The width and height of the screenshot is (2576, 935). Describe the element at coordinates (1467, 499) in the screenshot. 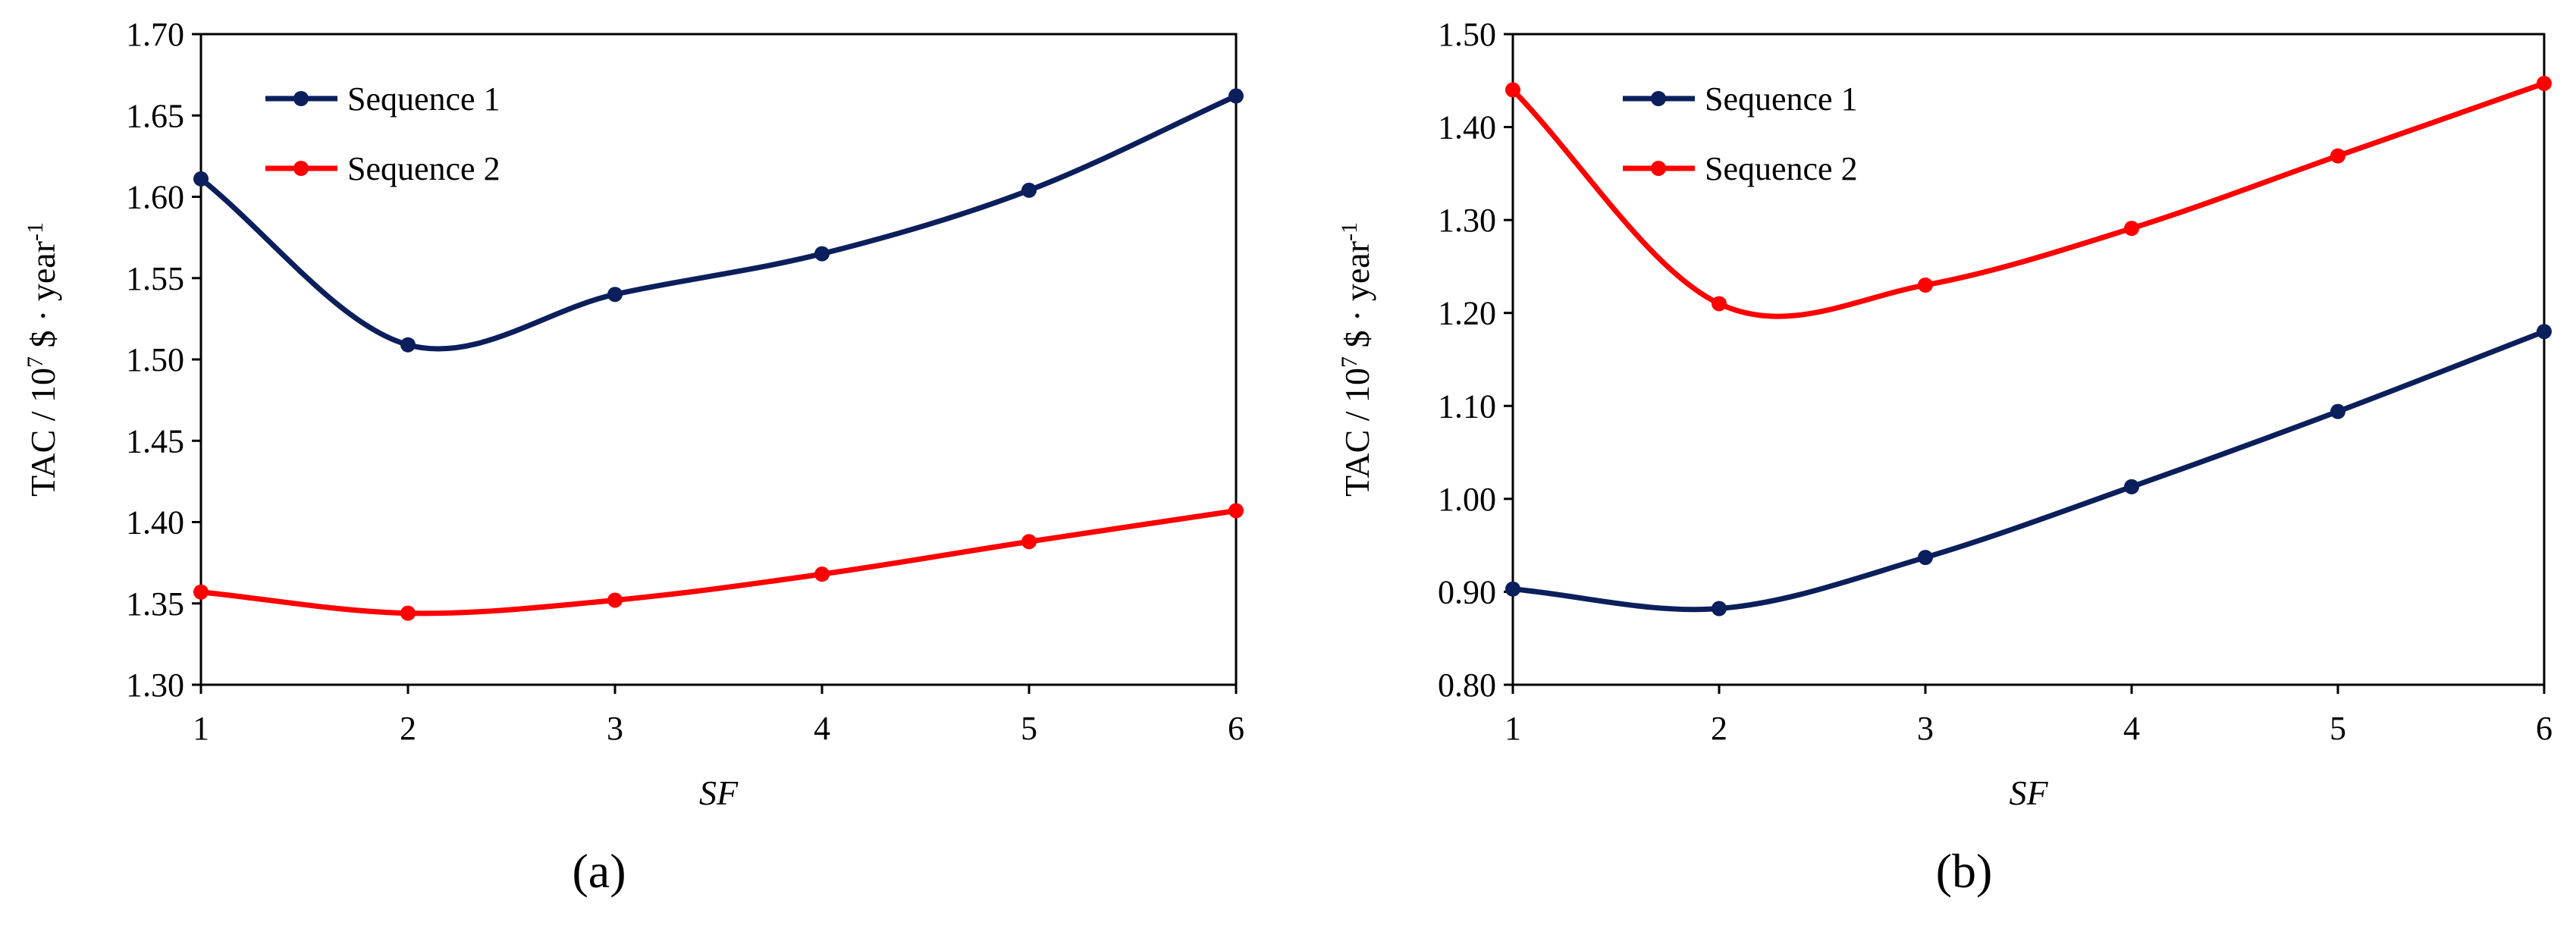

I see `y-tick-label: 1.00` at that location.